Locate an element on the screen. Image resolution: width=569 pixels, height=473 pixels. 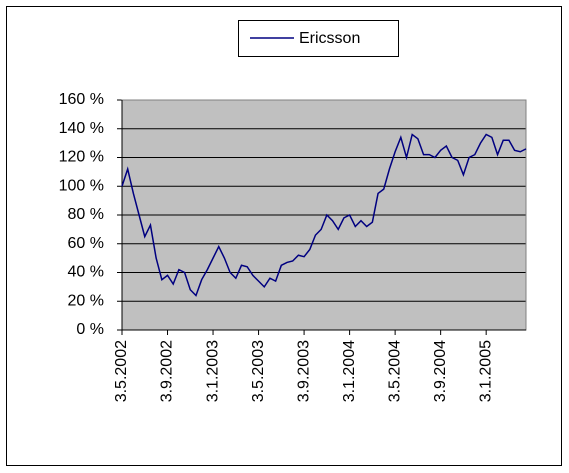
legend: Ericsson is located at coordinates (318, 38).